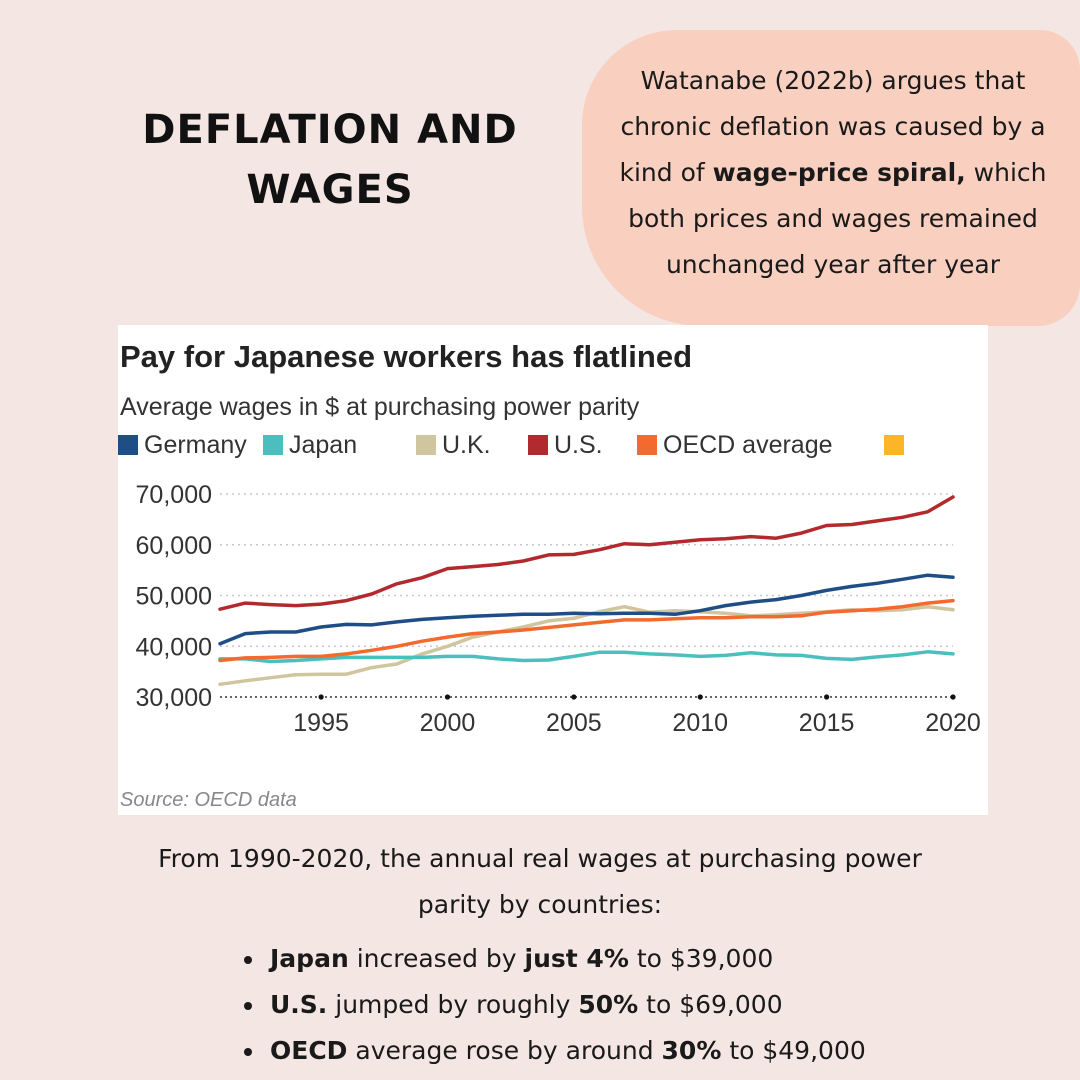 The width and height of the screenshot is (1080, 1080). Describe the element at coordinates (406, 356) in the screenshot. I see `chart-title: Pay for Japanese workers has flatlined` at that location.